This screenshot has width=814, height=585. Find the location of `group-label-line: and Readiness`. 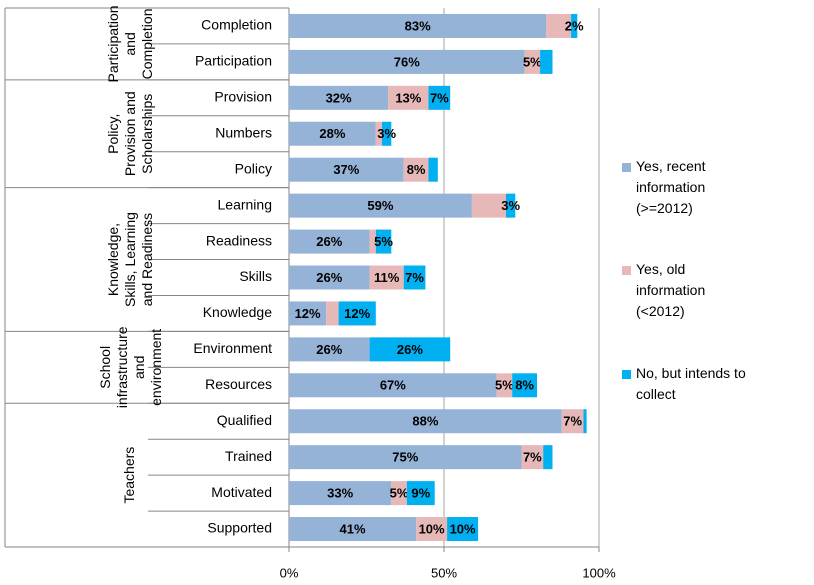

group-label-line: and Readiness is located at coordinates (147, 259).